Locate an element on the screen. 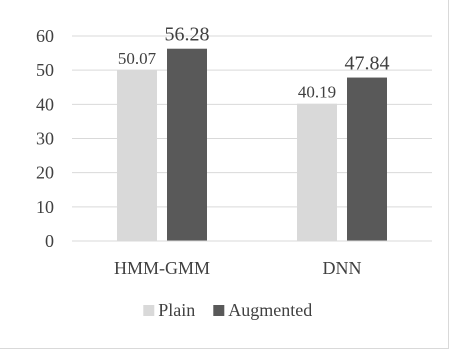  data-label: 40.19 is located at coordinates (317, 92).